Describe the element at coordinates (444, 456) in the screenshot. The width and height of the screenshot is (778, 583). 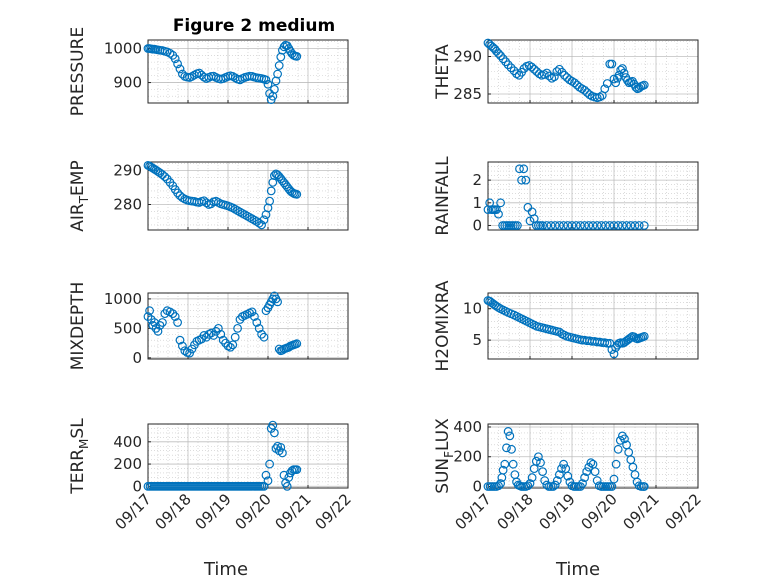
I see `y-axis-label: SUNFLUX` at that location.